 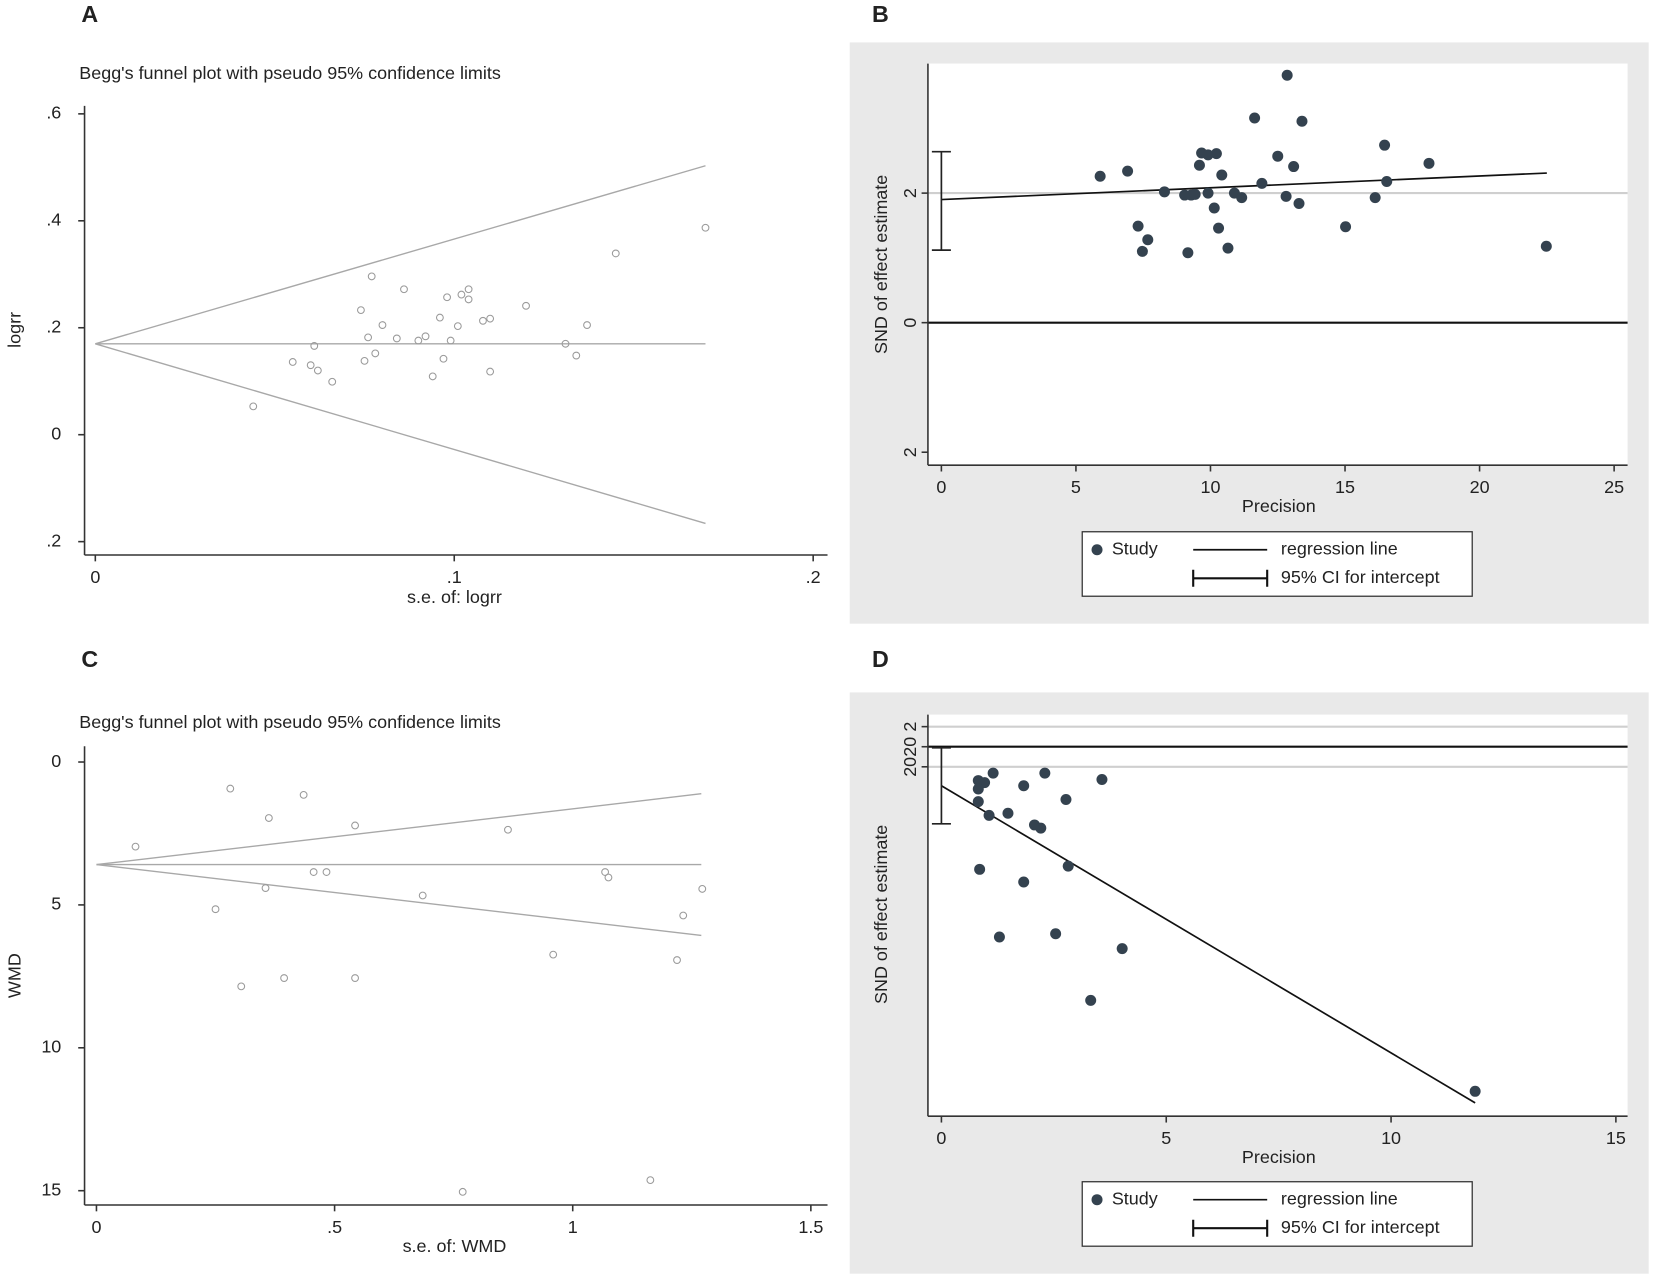 I want to click on panel-letter: A, so click(x=89, y=14).